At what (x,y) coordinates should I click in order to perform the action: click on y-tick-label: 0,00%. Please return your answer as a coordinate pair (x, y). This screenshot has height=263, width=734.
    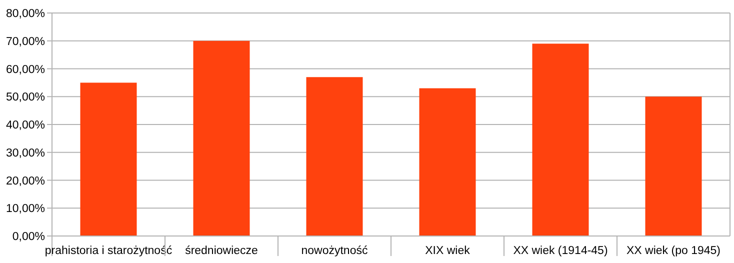
    Looking at the image, I should click on (28, 237).